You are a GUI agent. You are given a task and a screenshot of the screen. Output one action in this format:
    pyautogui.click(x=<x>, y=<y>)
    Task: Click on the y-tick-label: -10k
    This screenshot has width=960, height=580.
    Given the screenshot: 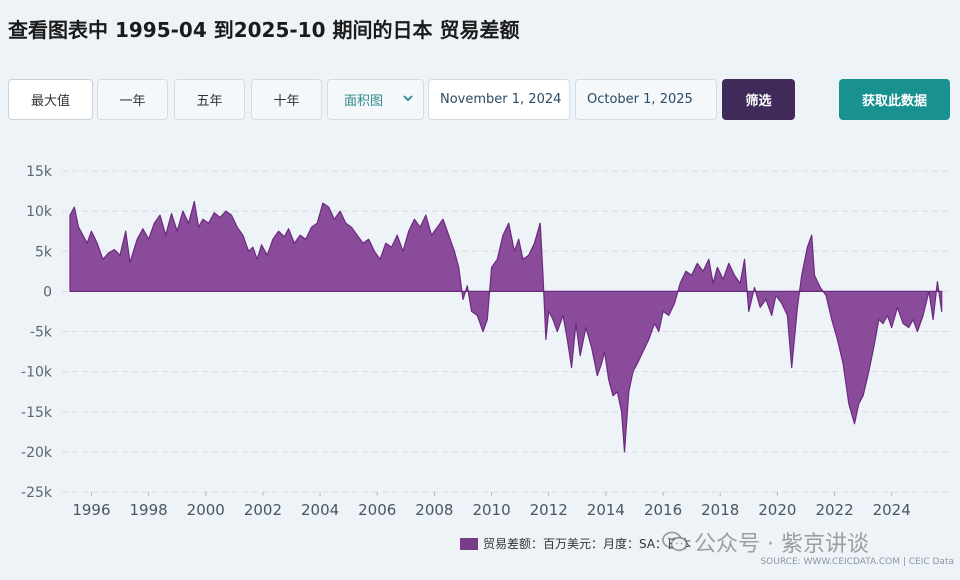 What is the action you would take?
    pyautogui.click(x=37, y=373)
    